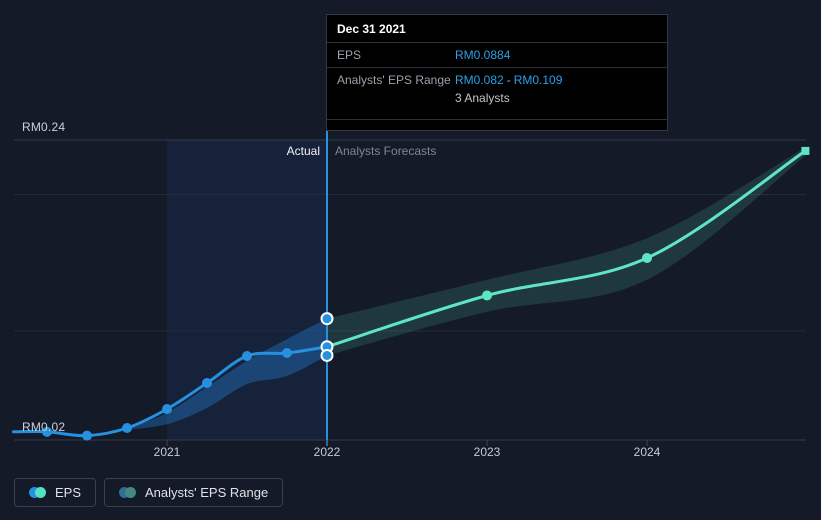 This screenshot has height=520, width=821. Describe the element at coordinates (207, 492) in the screenshot. I see `legend-analysts-range-label: Analysts' EPS Range` at that location.